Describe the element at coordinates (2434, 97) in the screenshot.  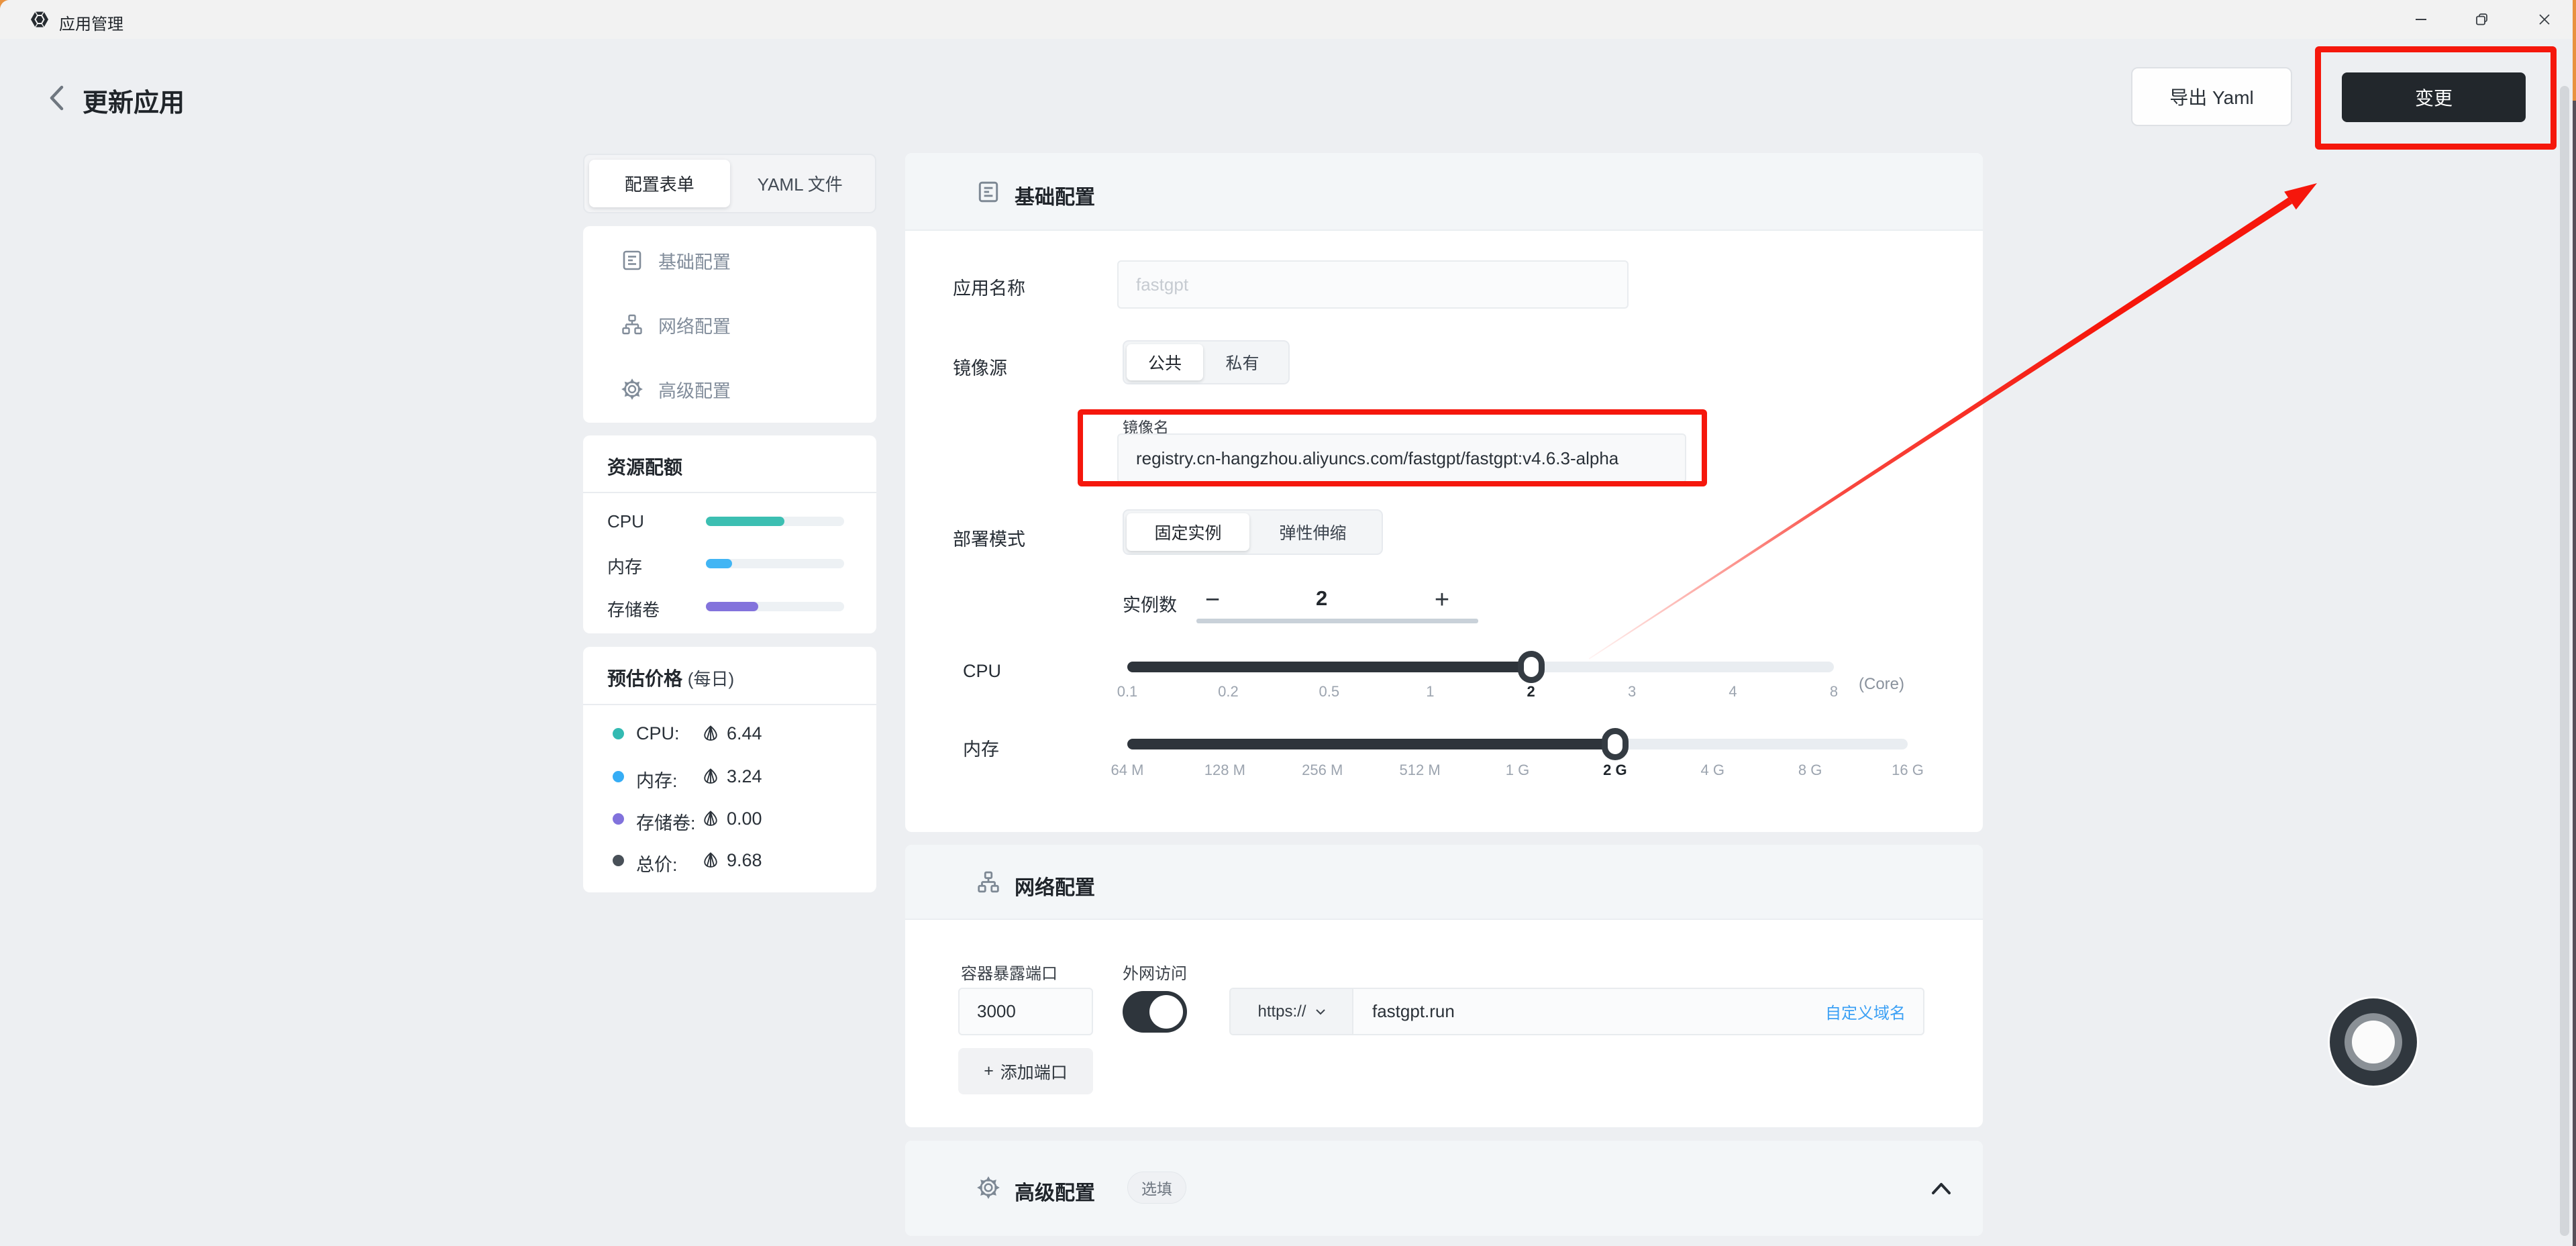
I see `change-button: 变更` at that location.